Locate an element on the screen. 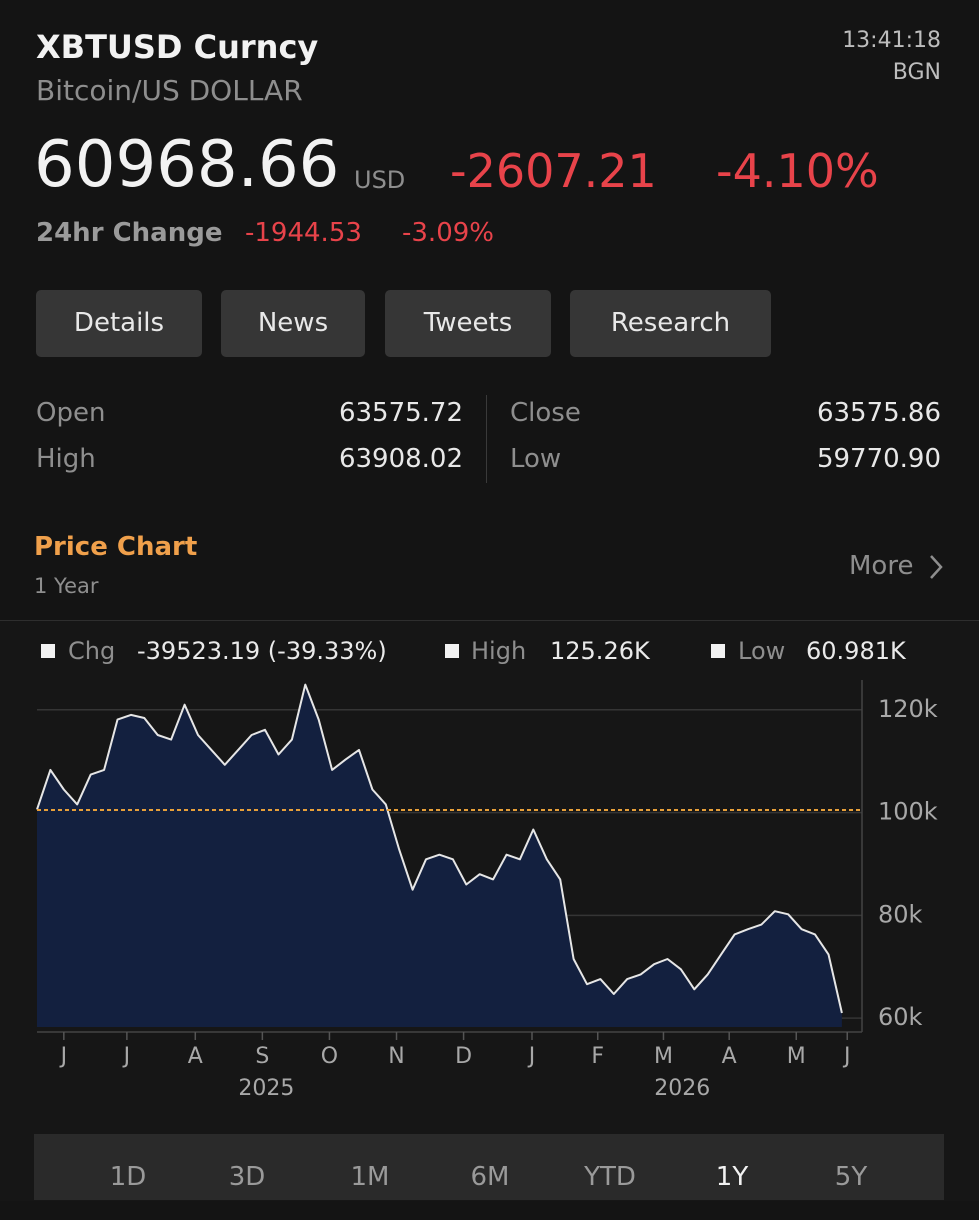 The width and height of the screenshot is (979, 1220). time: 13:41:18 is located at coordinates (891, 40).